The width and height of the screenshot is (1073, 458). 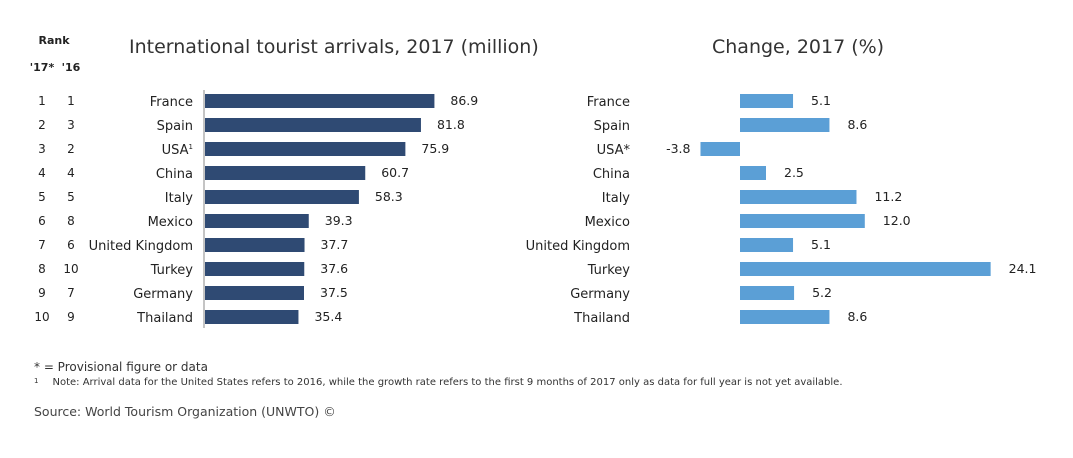 I want to click on arrivals-value-label: 37.5, so click(x=334, y=292).